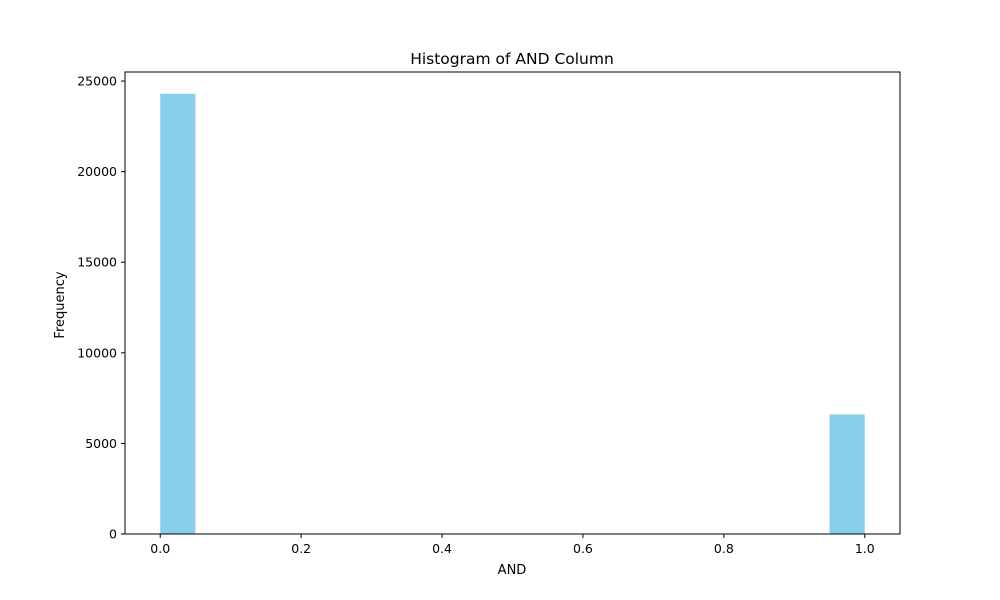 This screenshot has height=600, width=1000. What do you see at coordinates (97, 81) in the screenshot?
I see `y-tick-label: 25000` at bounding box center [97, 81].